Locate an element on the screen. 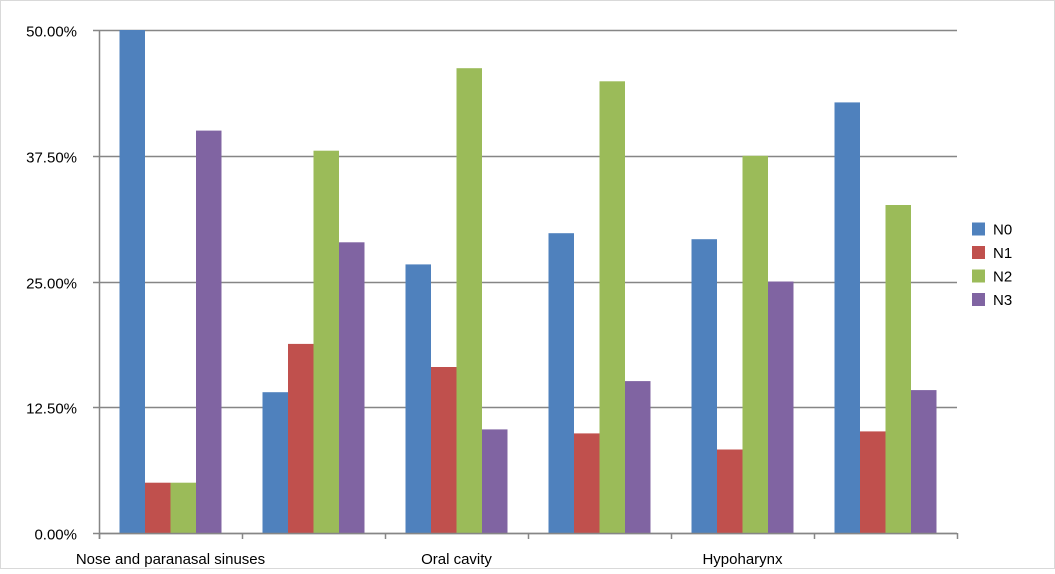  y-tick-label: 12.50% is located at coordinates (51, 409).